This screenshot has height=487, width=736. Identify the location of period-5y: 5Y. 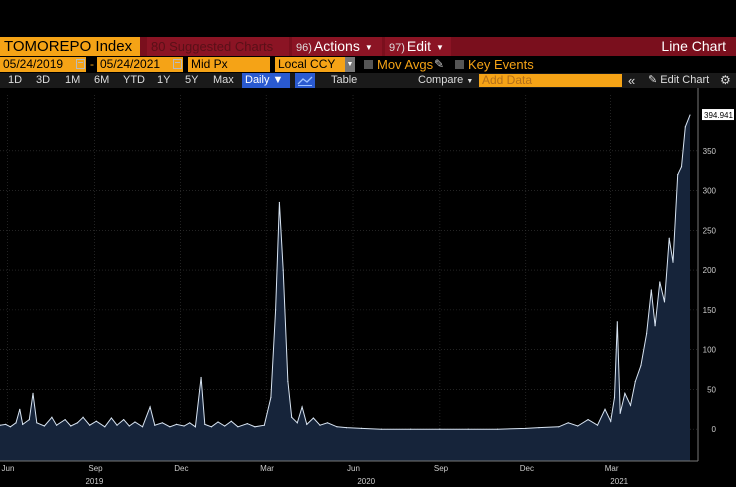
(192, 80).